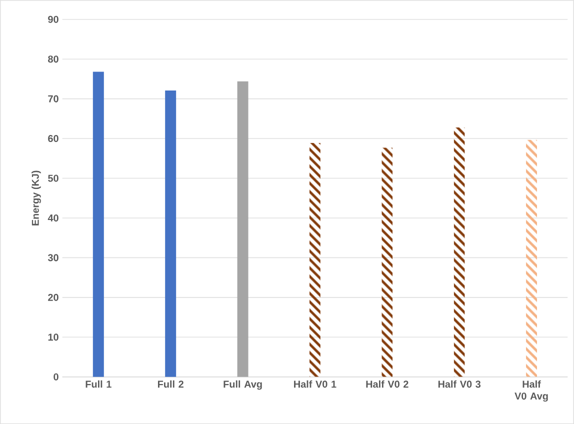 This screenshot has height=424, width=574. I want to click on y-tick-label: 10, so click(53, 337).